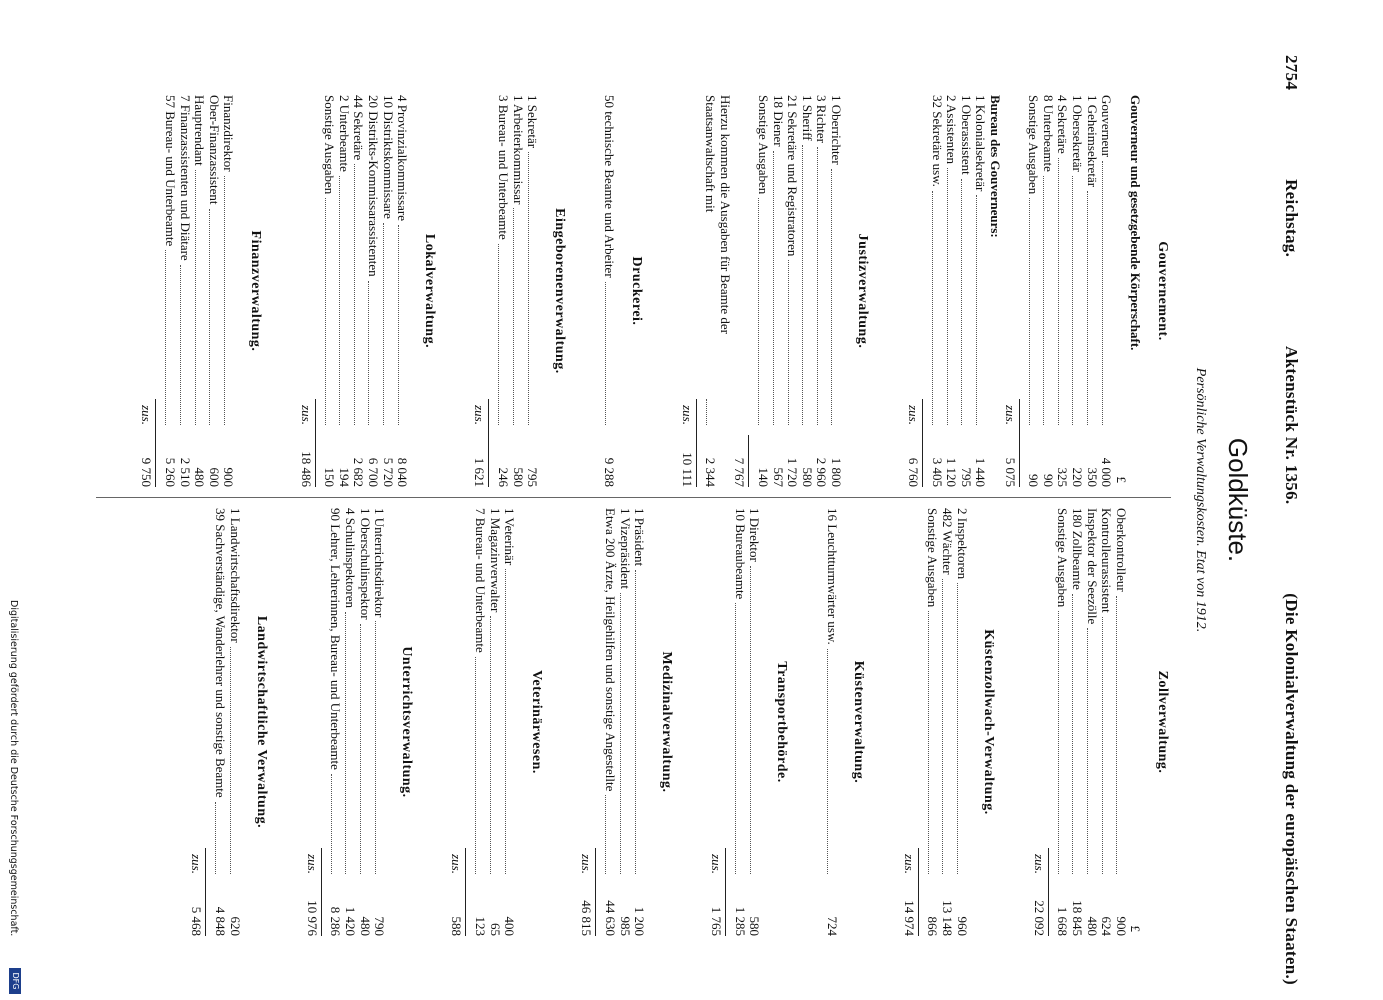 This screenshot has width=1383, height=1000. Describe the element at coordinates (147, 443) in the screenshot. I see `total-box: zus. 9 750` at that location.